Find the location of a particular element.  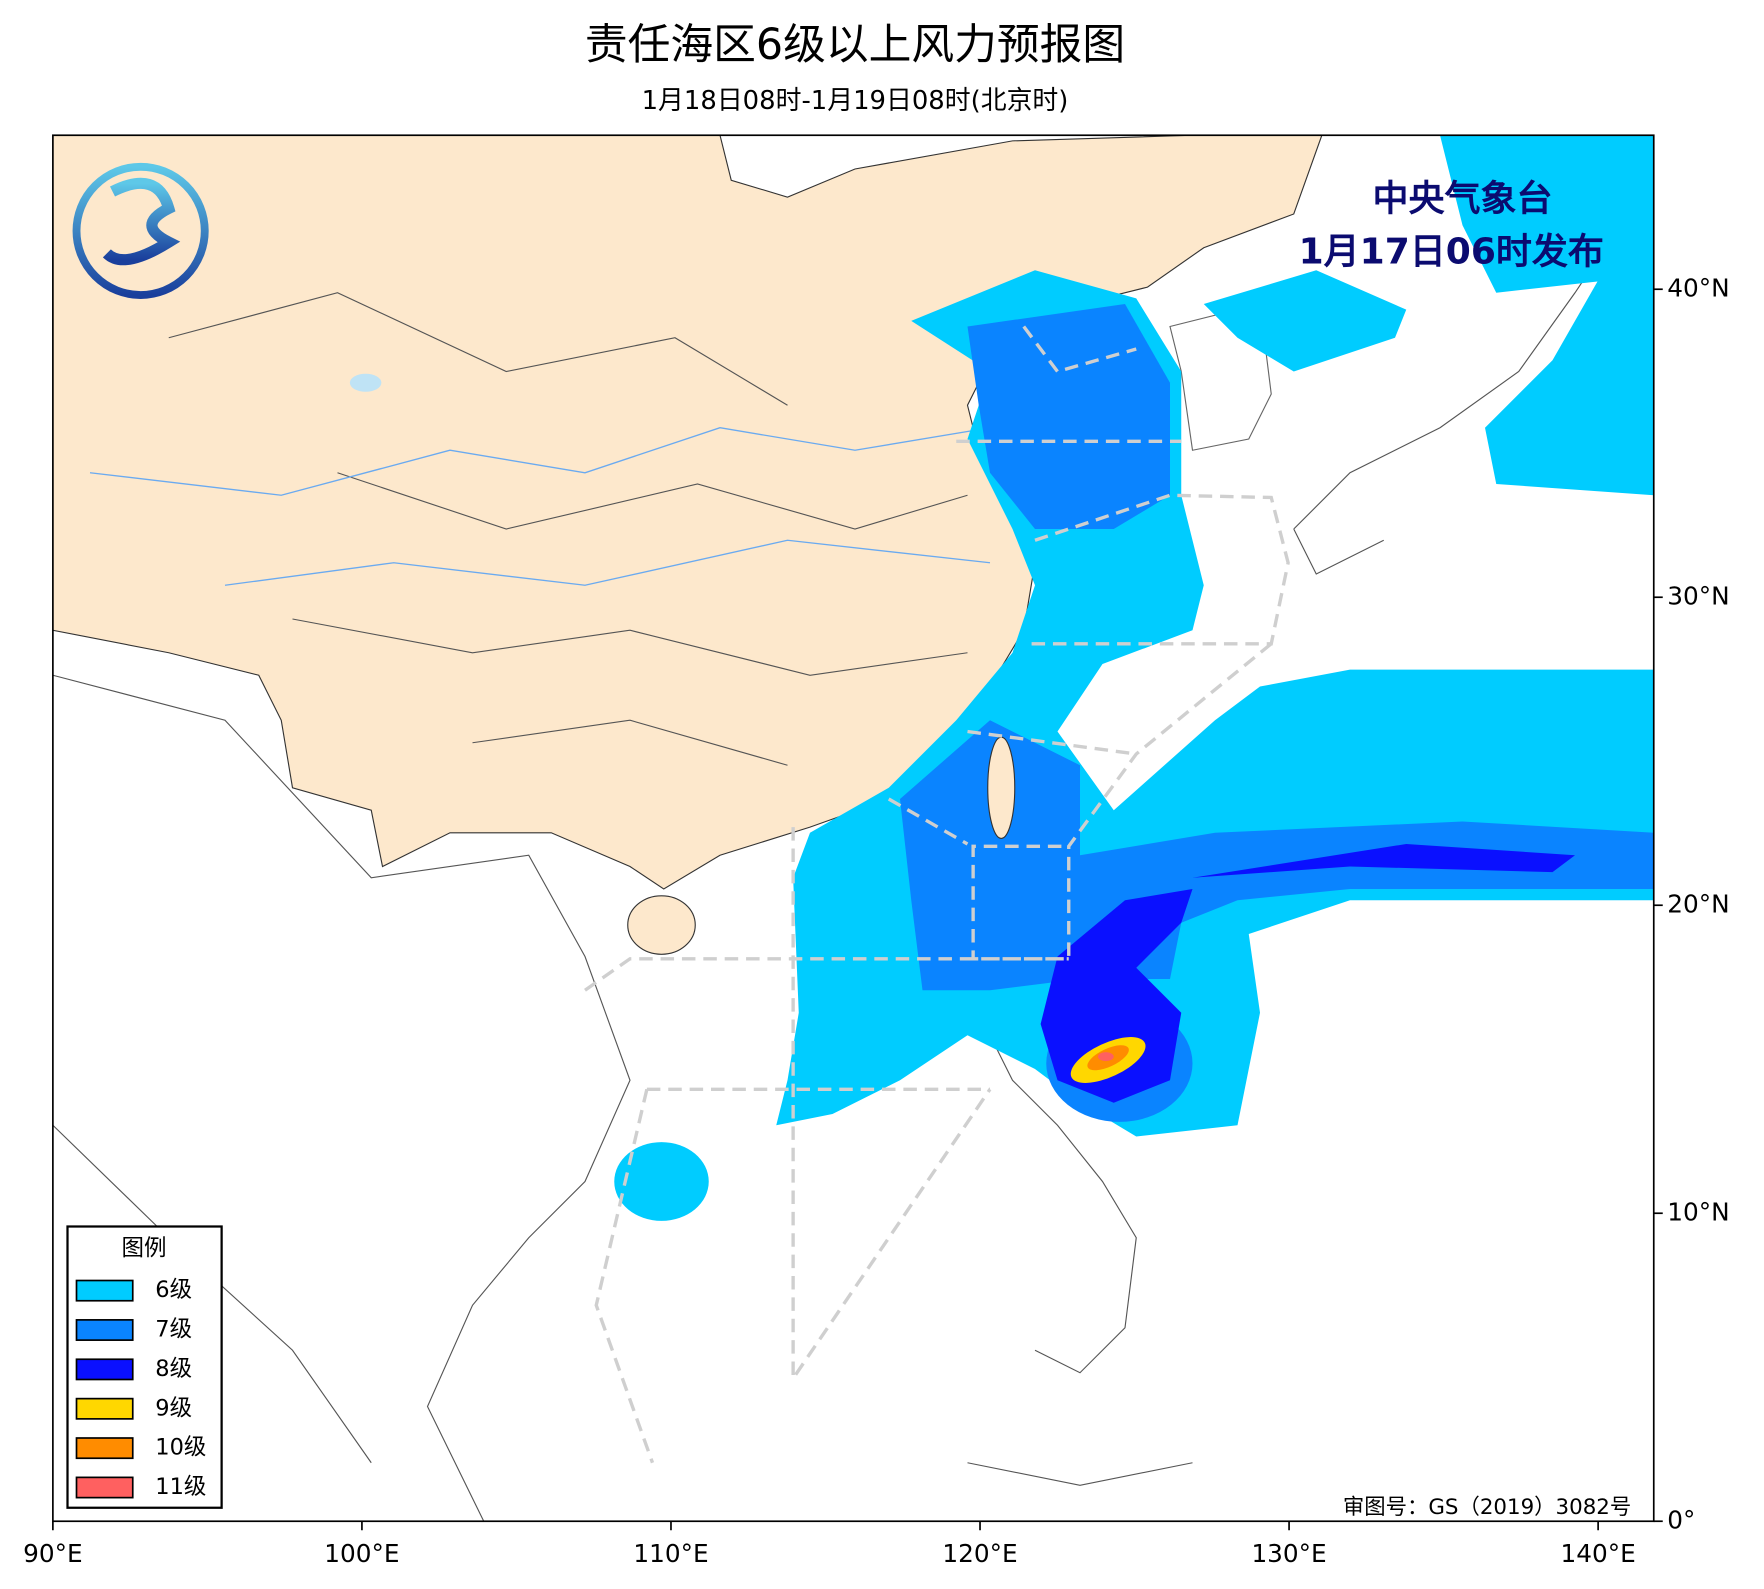

approval-number: 审图号：GS（2019）3082号 is located at coordinates (1487, 1507).